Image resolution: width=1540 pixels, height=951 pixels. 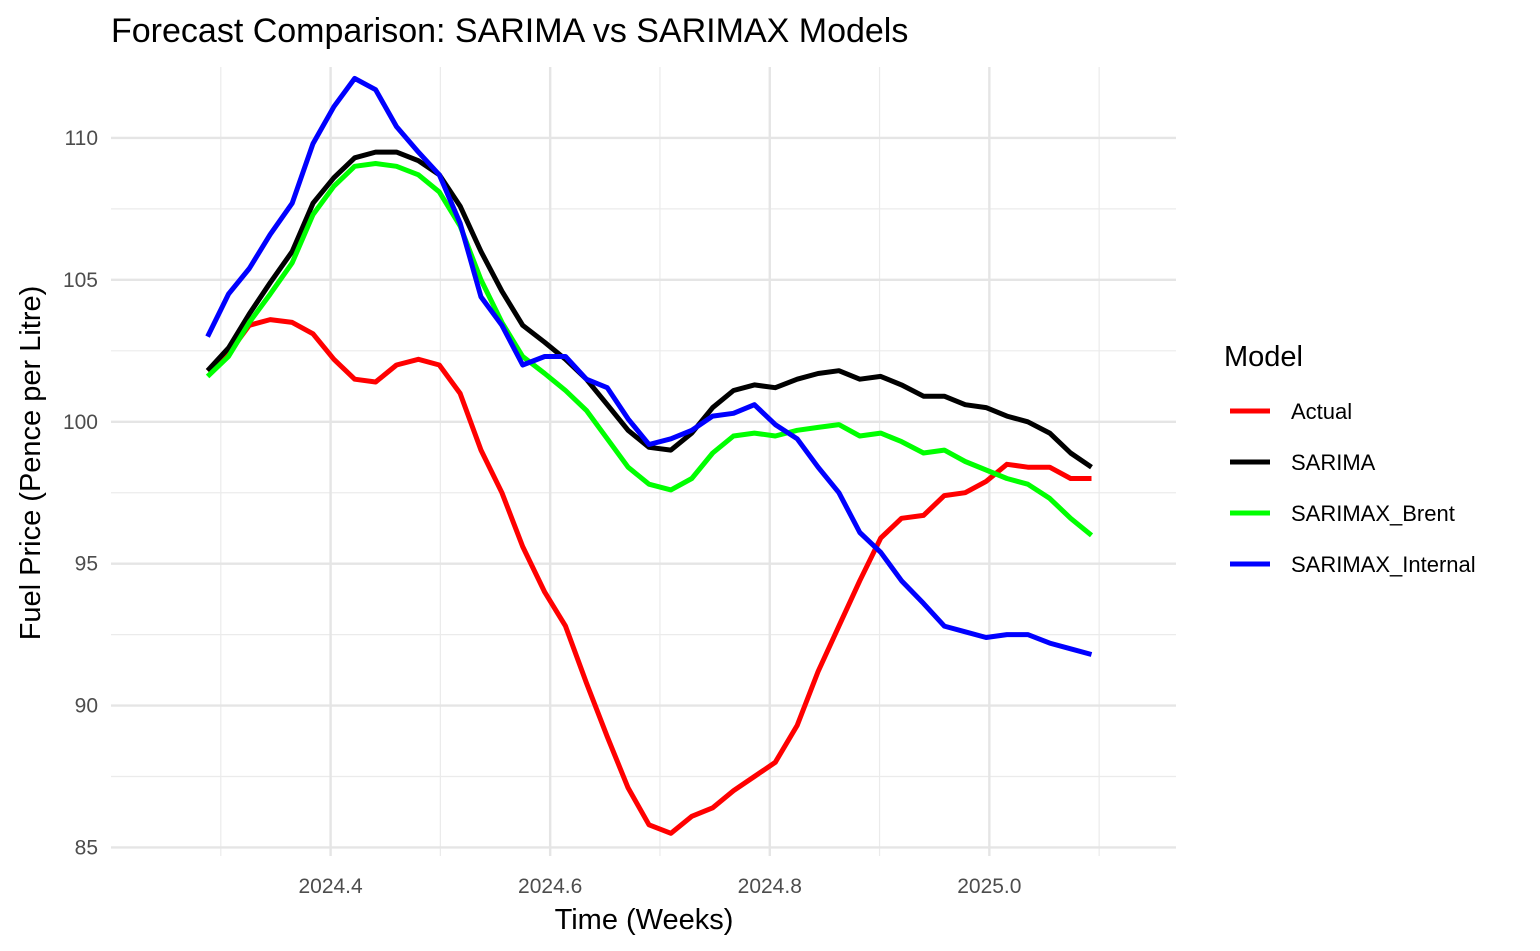 What do you see at coordinates (80, 280) in the screenshot?
I see `y-tick-label: 105` at bounding box center [80, 280].